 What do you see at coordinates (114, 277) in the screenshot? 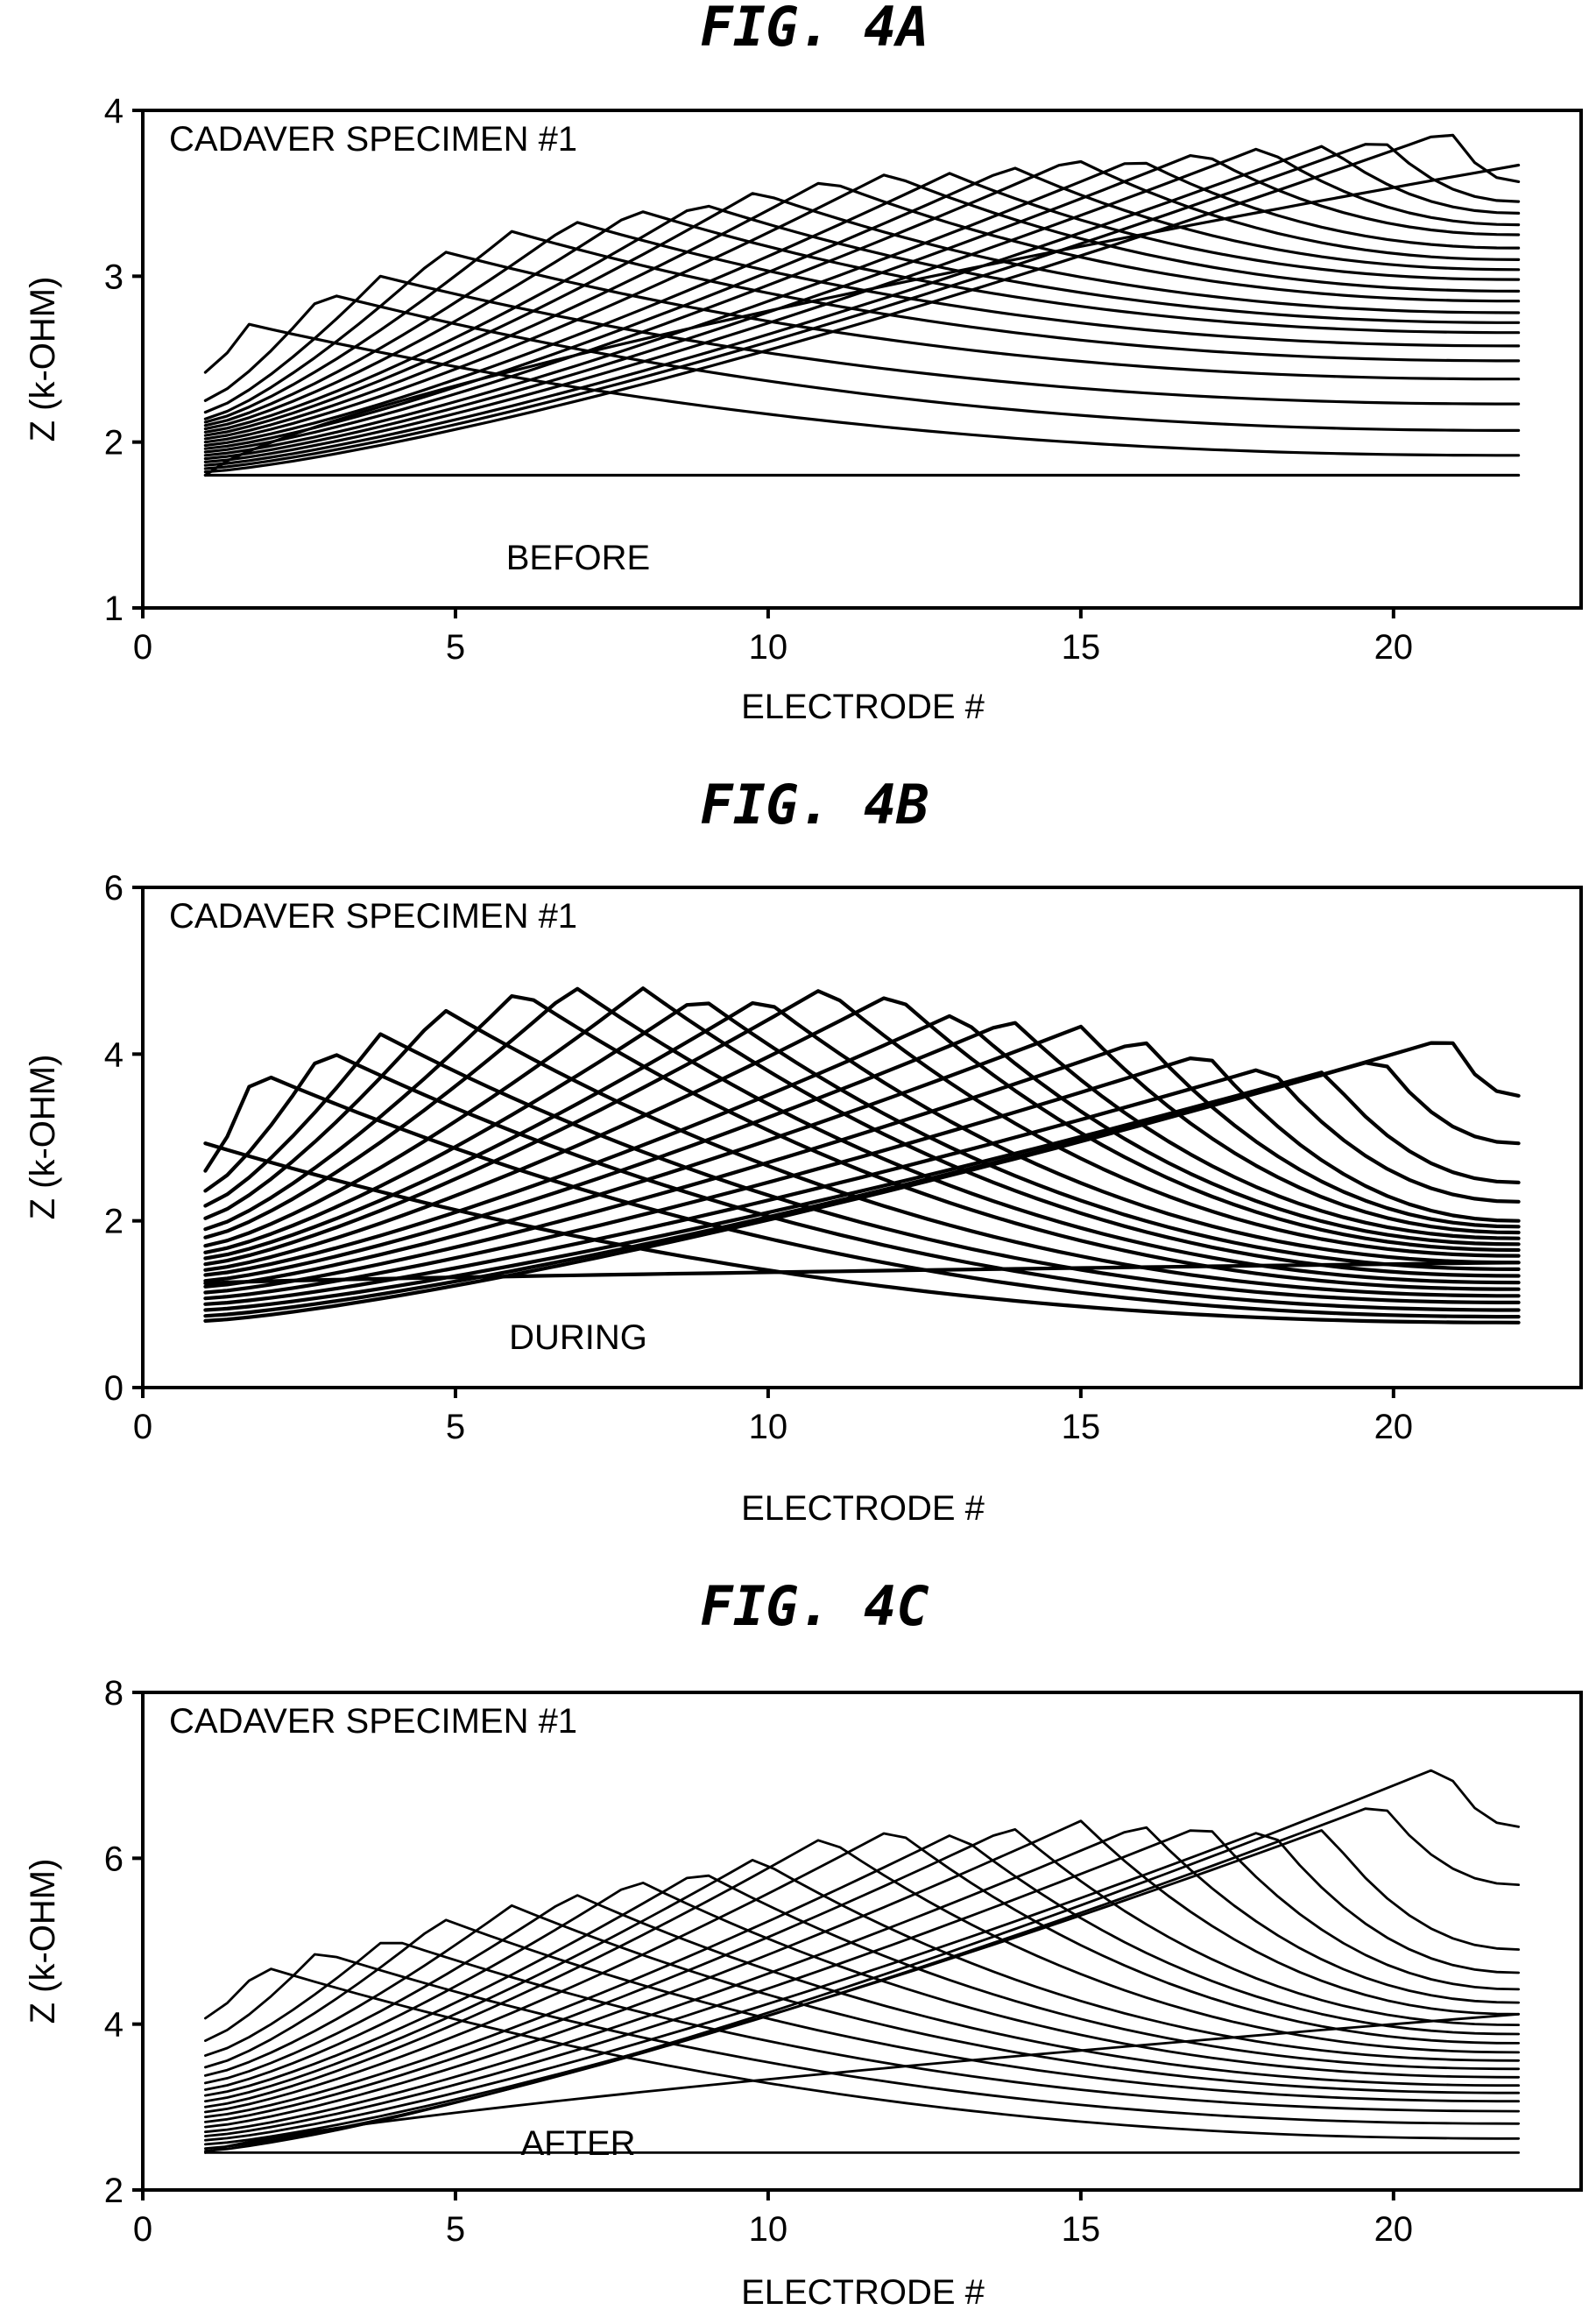
I see `y-tick-label: 3` at bounding box center [114, 277].